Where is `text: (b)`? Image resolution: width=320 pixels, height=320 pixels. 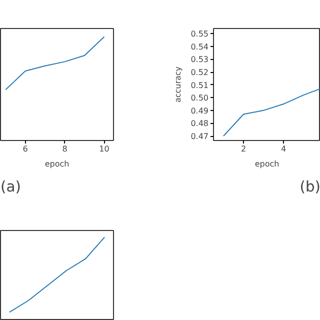
text: (b) is located at coordinates (310, 187).